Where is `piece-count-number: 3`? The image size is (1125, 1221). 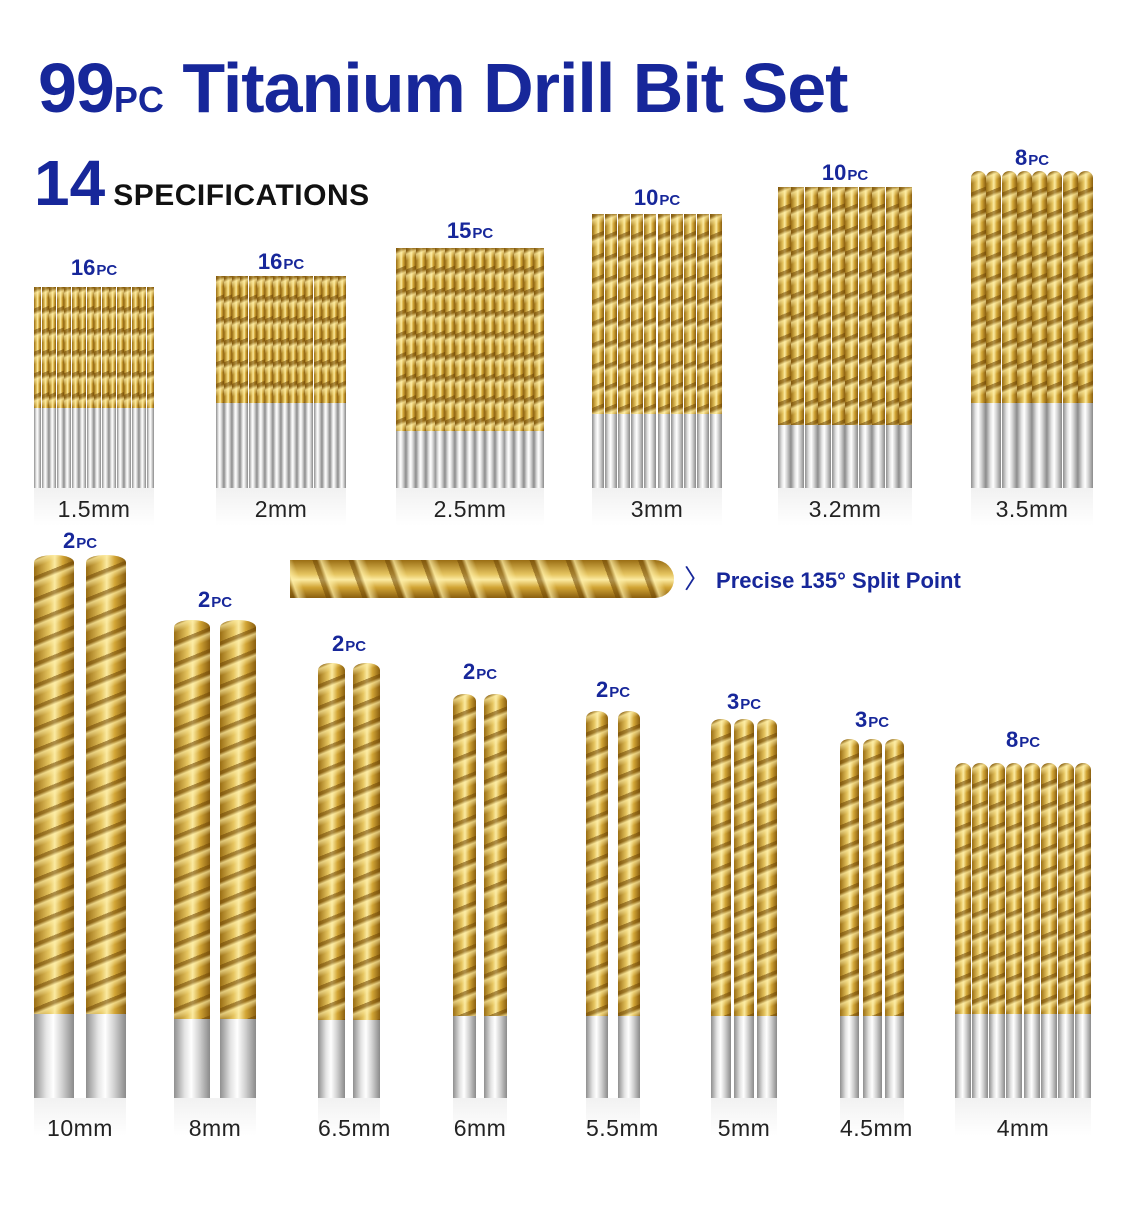 piece-count-number: 3 is located at coordinates (861, 719).